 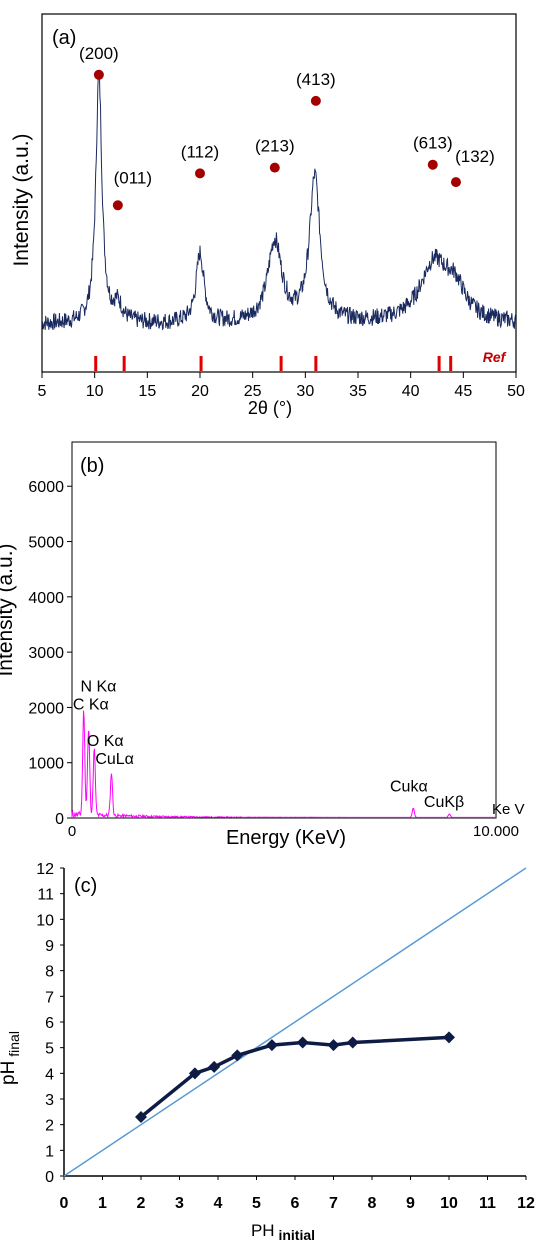 I want to click on panel-c-label: (c), so click(x=85, y=886).